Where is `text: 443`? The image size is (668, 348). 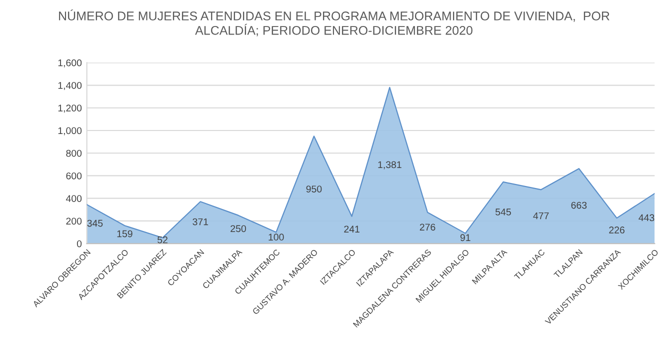
text: 443 is located at coordinates (646, 218).